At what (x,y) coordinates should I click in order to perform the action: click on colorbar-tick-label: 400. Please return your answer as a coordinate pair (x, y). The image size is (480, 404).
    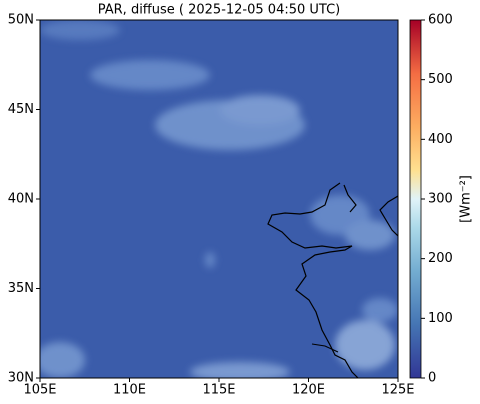
    Looking at the image, I should click on (440, 139).